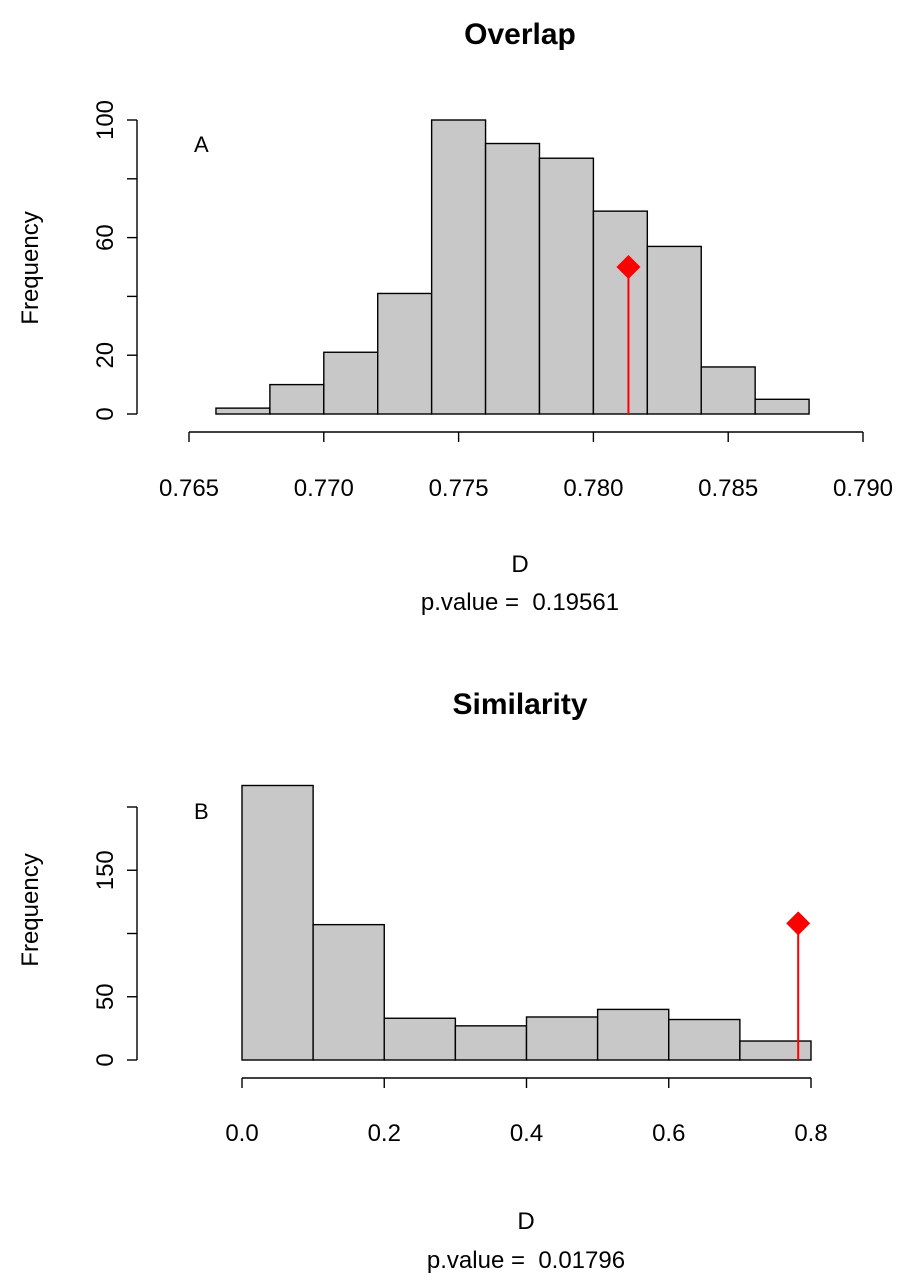 The image size is (906, 1287). I want to click on x-tick-label: 0.2, so click(384, 1133).